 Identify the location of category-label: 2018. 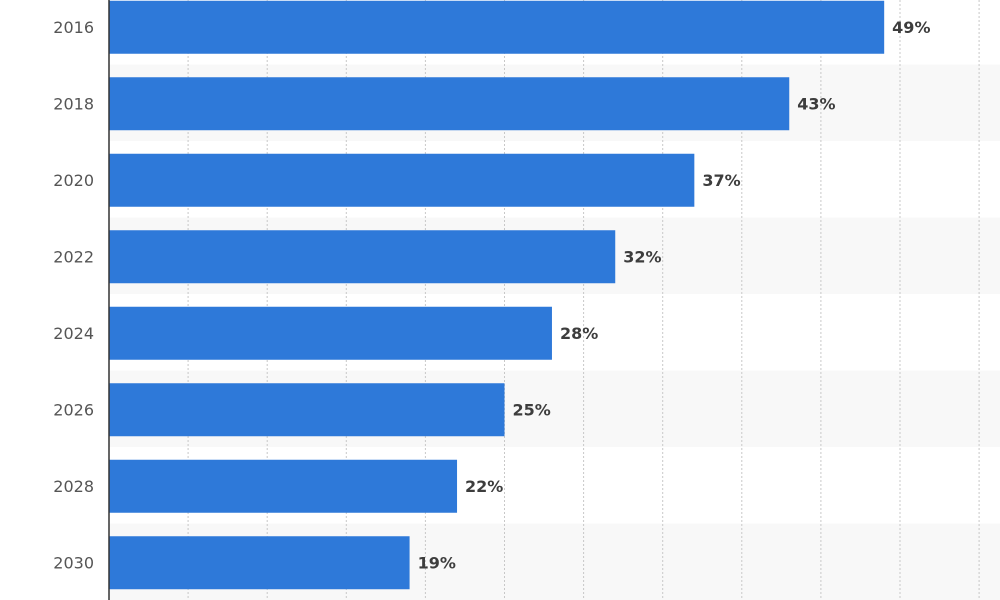
(73, 103).